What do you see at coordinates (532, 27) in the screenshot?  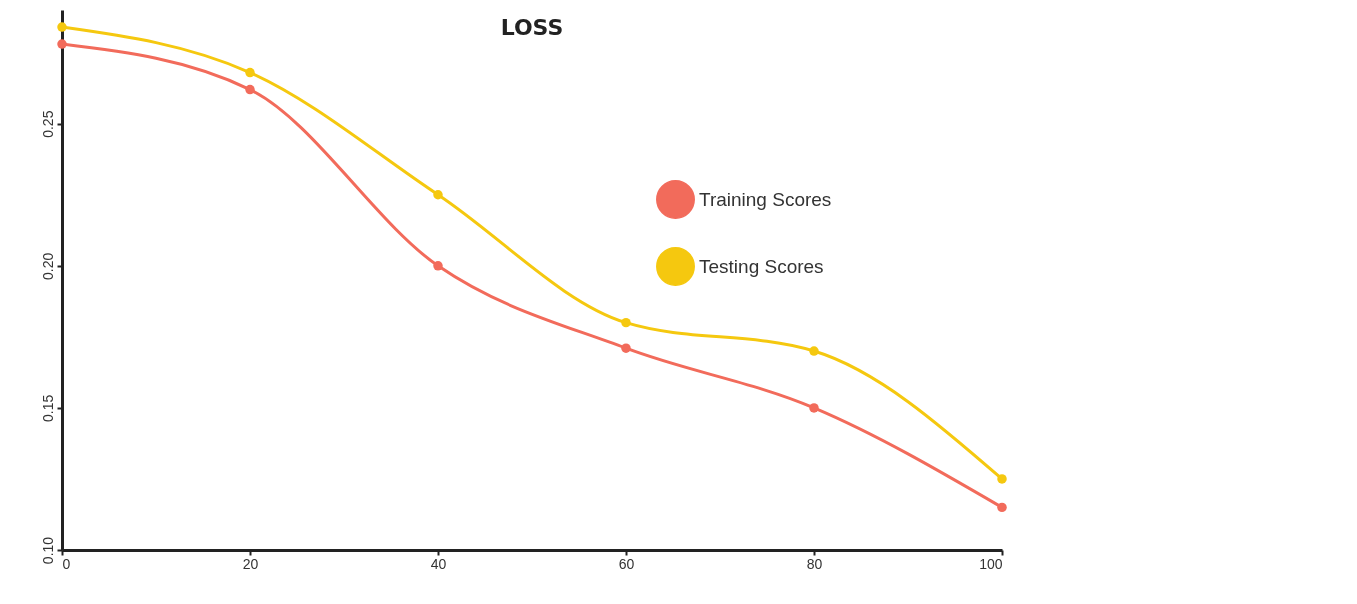 I see `chart-title: LOSS` at bounding box center [532, 27].